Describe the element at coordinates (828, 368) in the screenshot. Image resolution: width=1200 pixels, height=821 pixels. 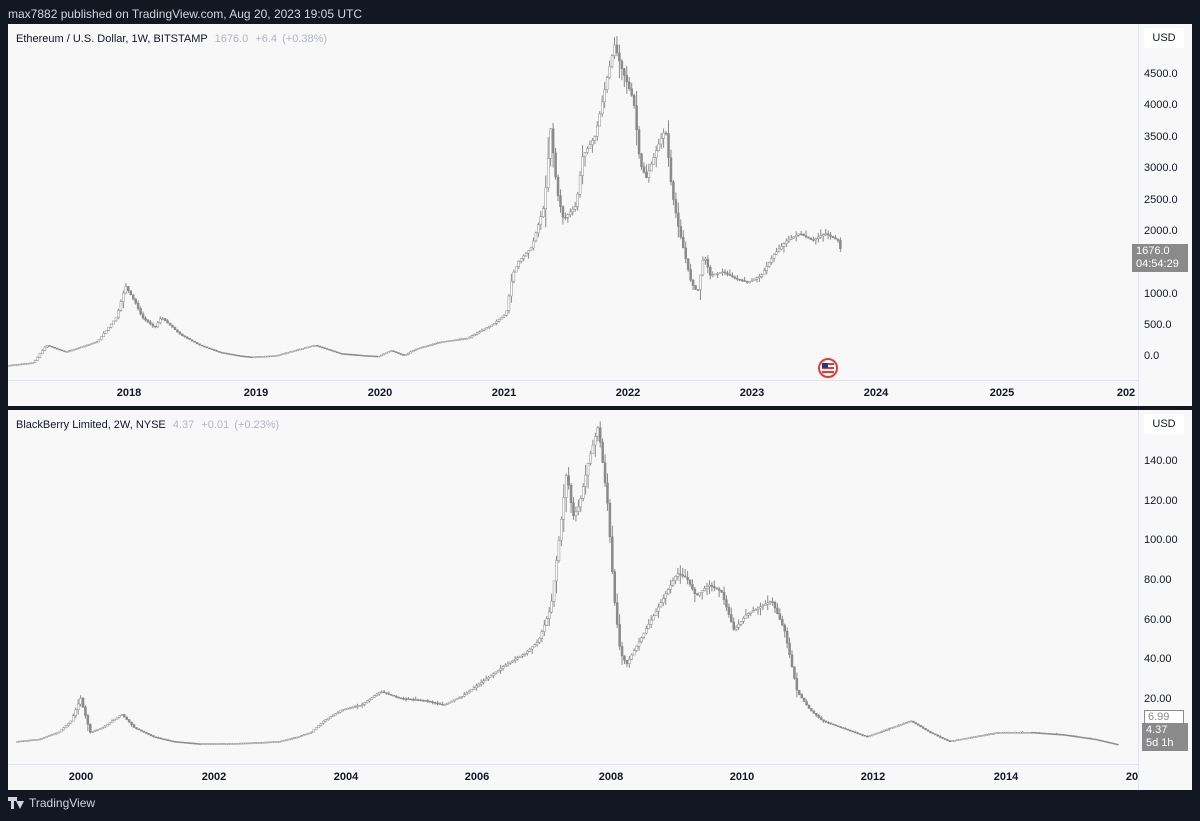
I see `us-flag-event-icon` at that location.